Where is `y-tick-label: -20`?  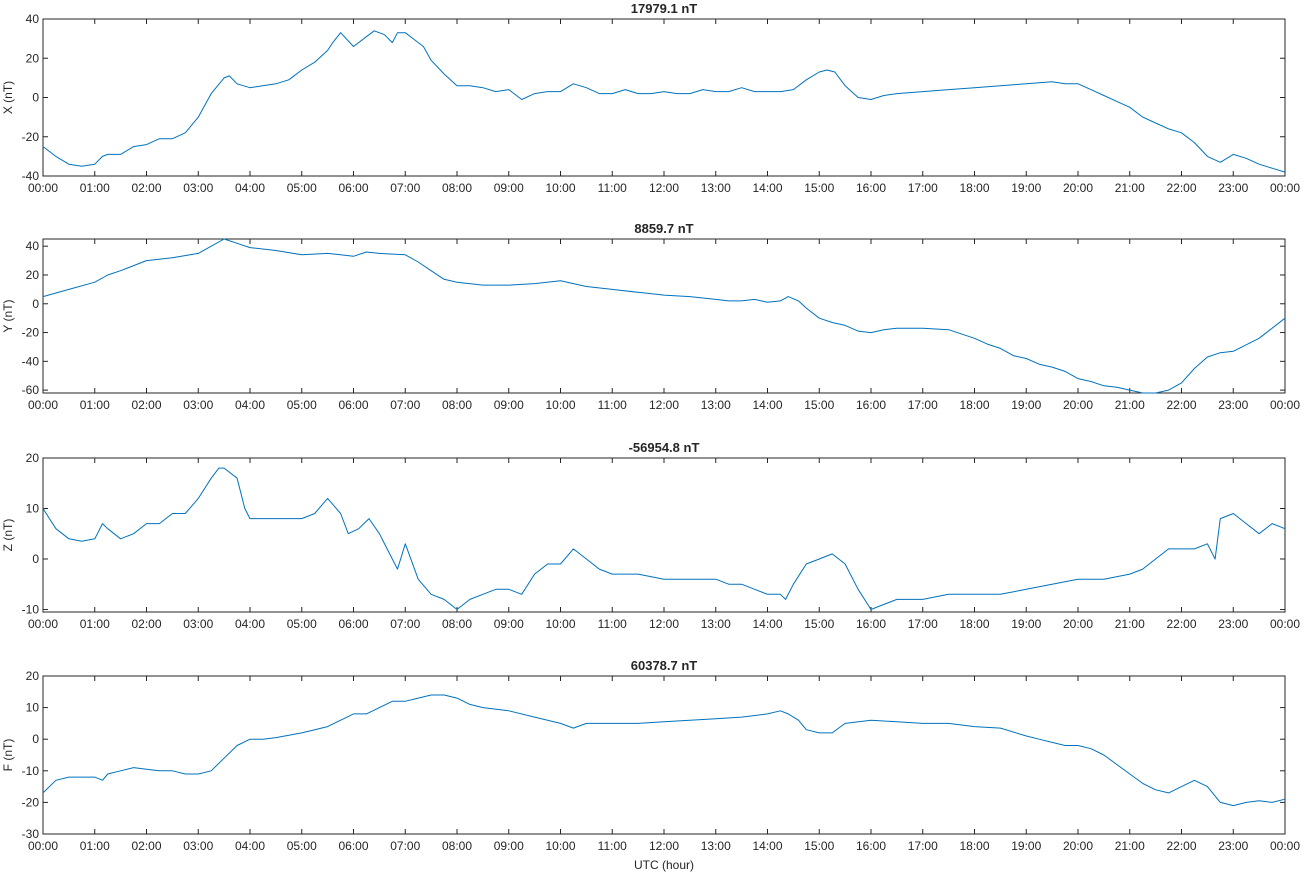 y-tick-label: -20 is located at coordinates (31, 333).